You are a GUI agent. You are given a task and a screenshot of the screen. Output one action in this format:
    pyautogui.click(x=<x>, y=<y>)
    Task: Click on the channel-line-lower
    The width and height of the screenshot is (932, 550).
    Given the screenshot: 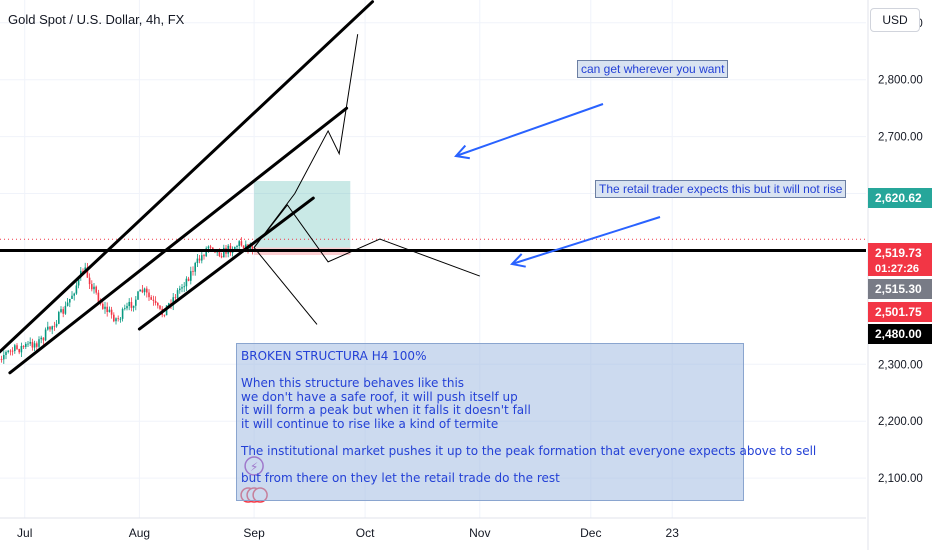 What is the action you would take?
    pyautogui.click(x=226, y=263)
    